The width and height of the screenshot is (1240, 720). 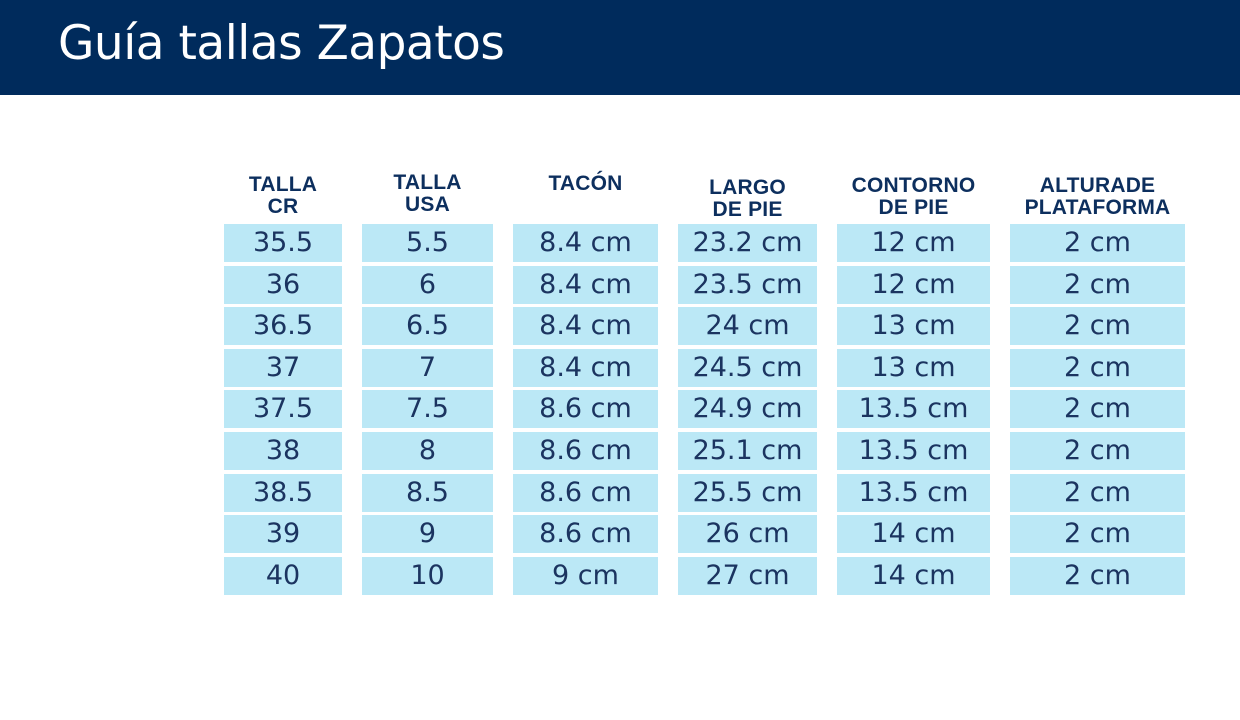 I want to click on column-header-contorno-de-pie: CONTORNO DE PIE, so click(x=913, y=197).